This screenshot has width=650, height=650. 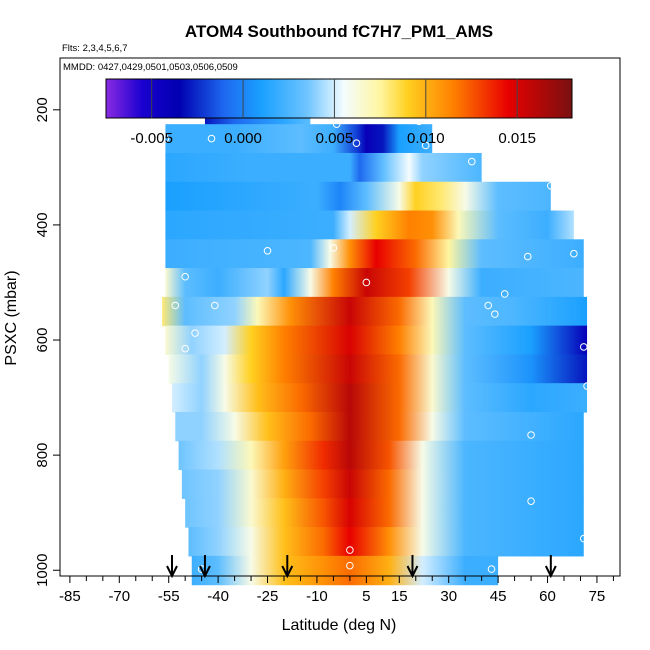 I want to click on y-tick-label: 600, so click(x=42, y=340).